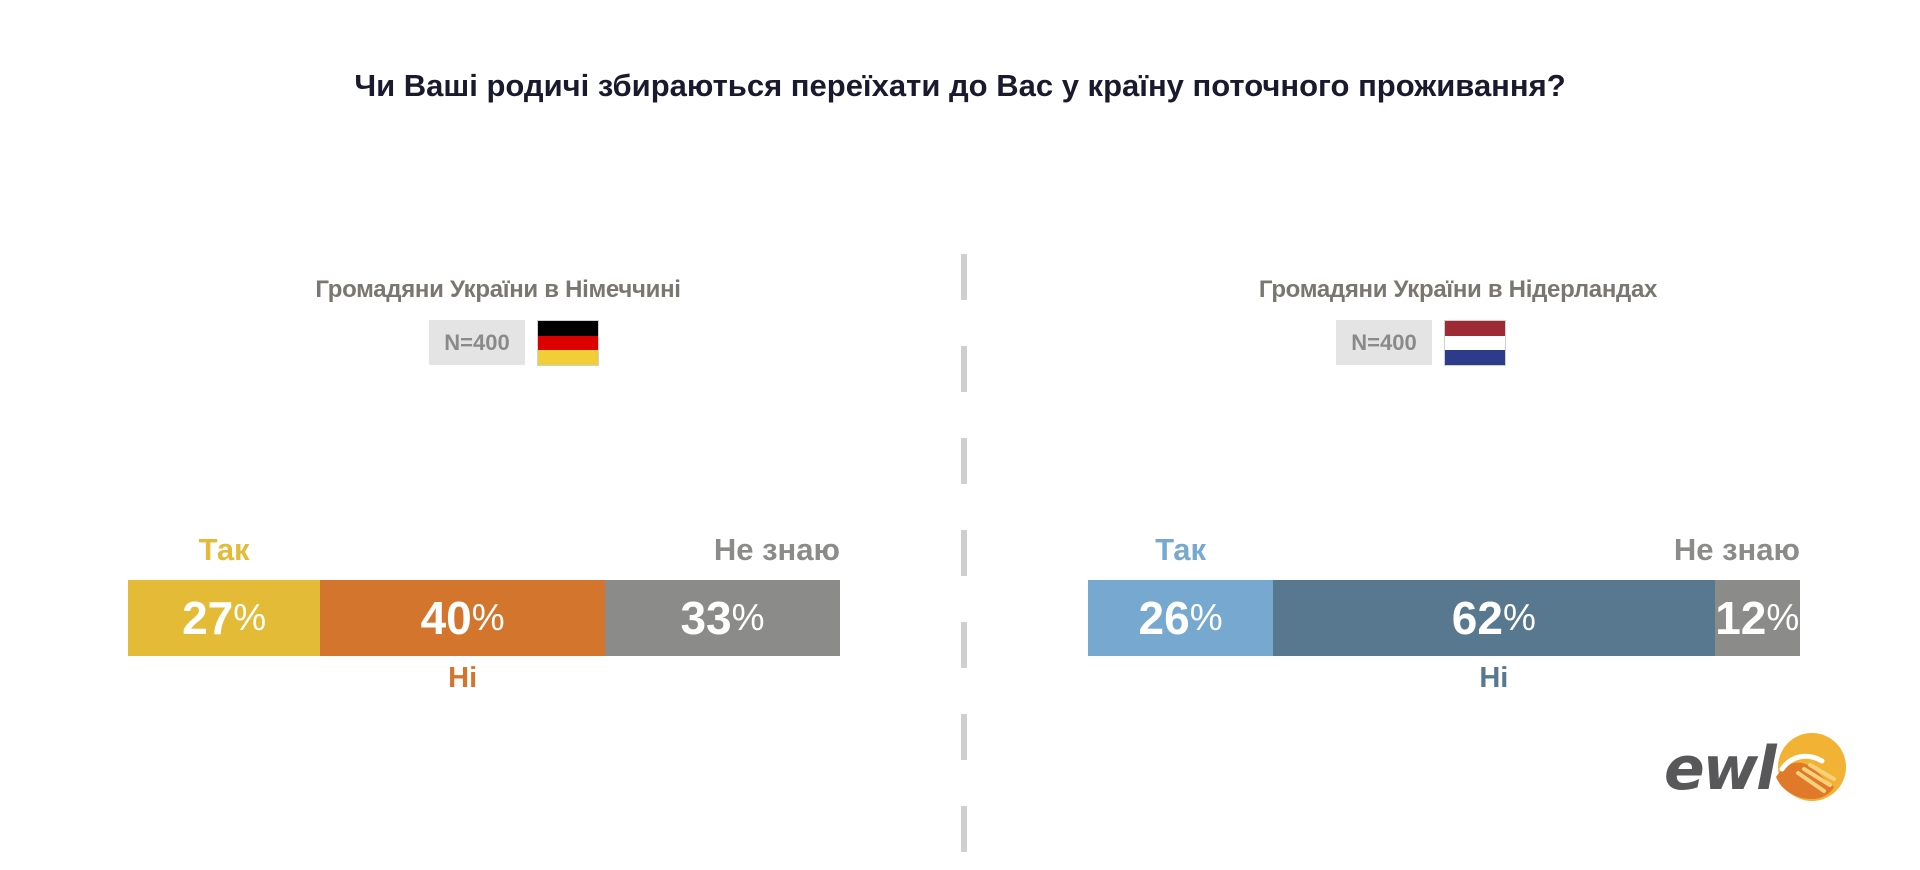 The width and height of the screenshot is (1920, 870). I want to click on handshake-icon, so click(1811, 767).